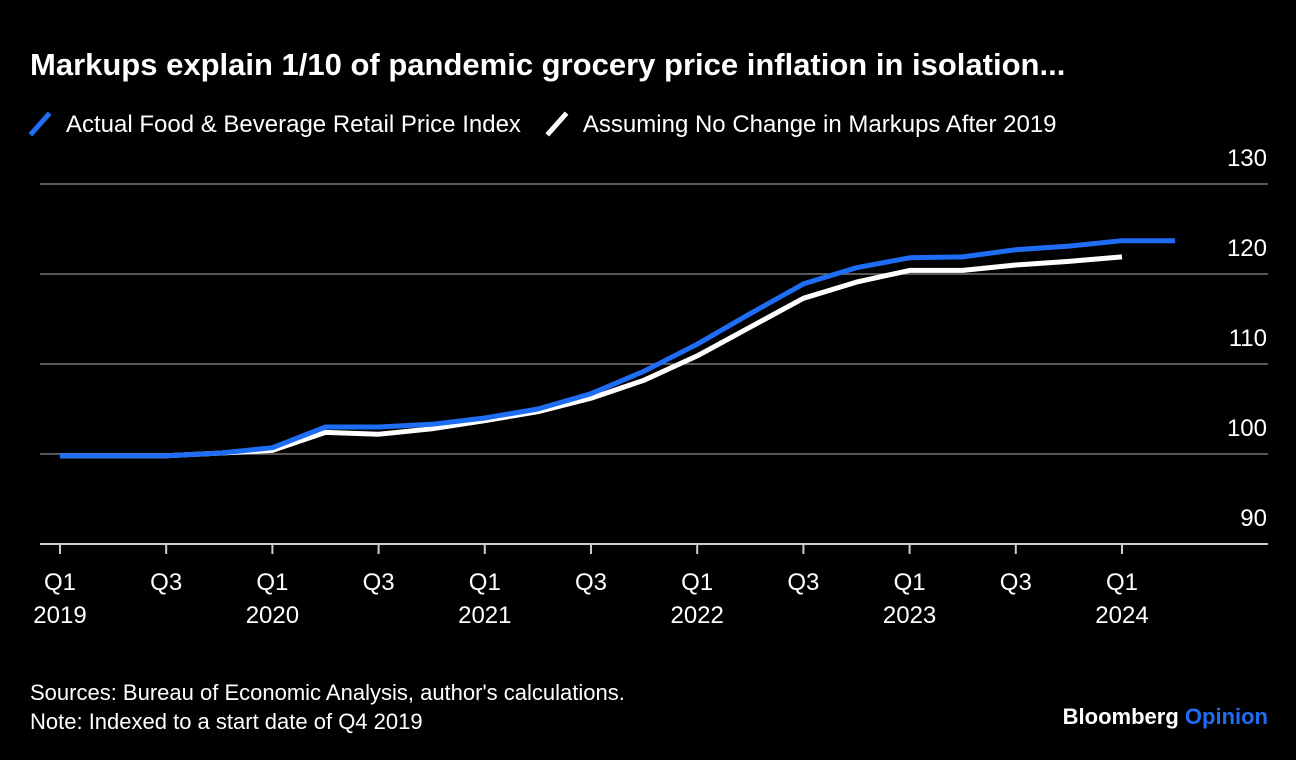 Image resolution: width=1296 pixels, height=760 pixels. What do you see at coordinates (1226, 716) in the screenshot?
I see `brand-sub: Opinion` at bounding box center [1226, 716].